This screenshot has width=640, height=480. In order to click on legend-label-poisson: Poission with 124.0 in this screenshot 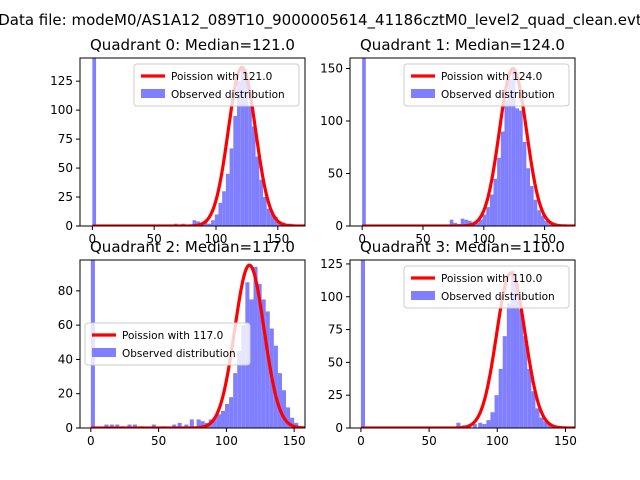, I will do `click(491, 77)`.